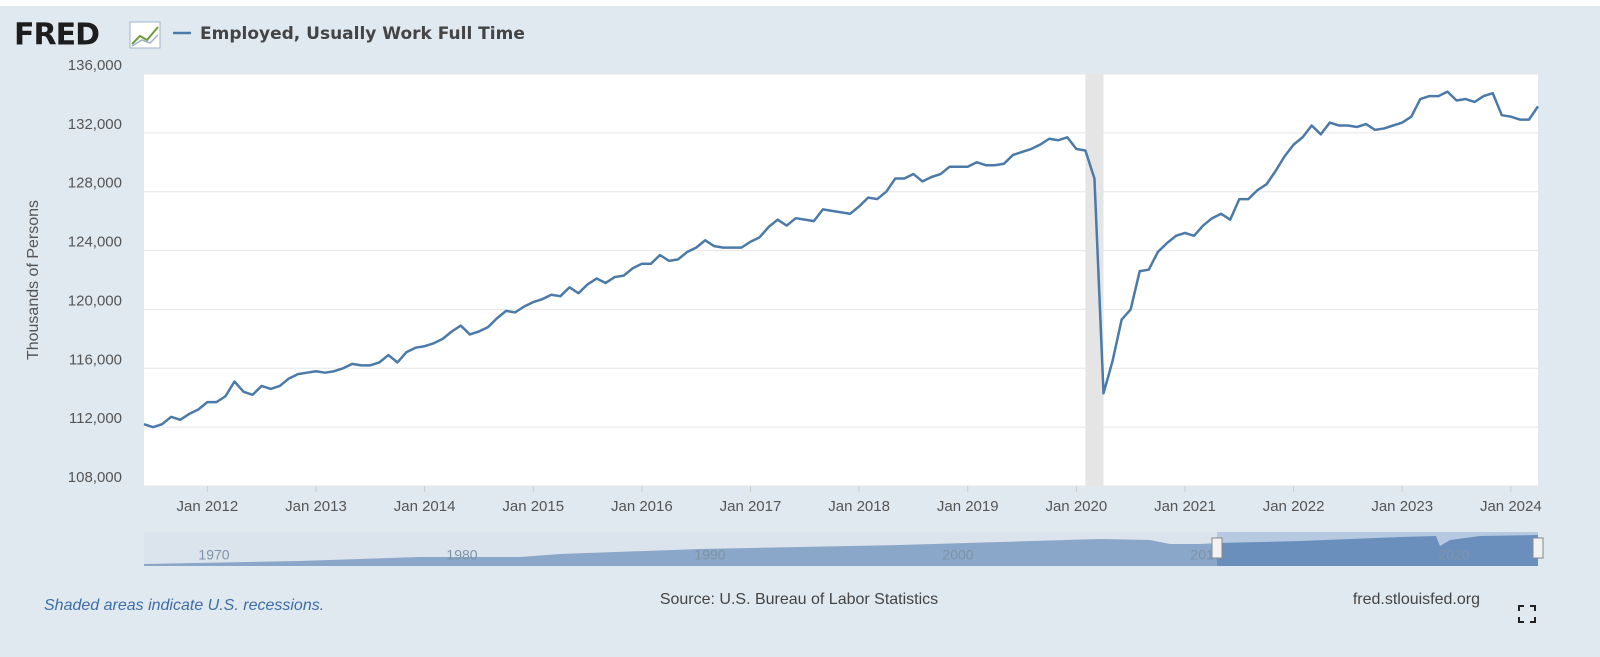 The image size is (1600, 657). What do you see at coordinates (213, 555) in the screenshot?
I see `navigator-label: 1970` at bounding box center [213, 555].